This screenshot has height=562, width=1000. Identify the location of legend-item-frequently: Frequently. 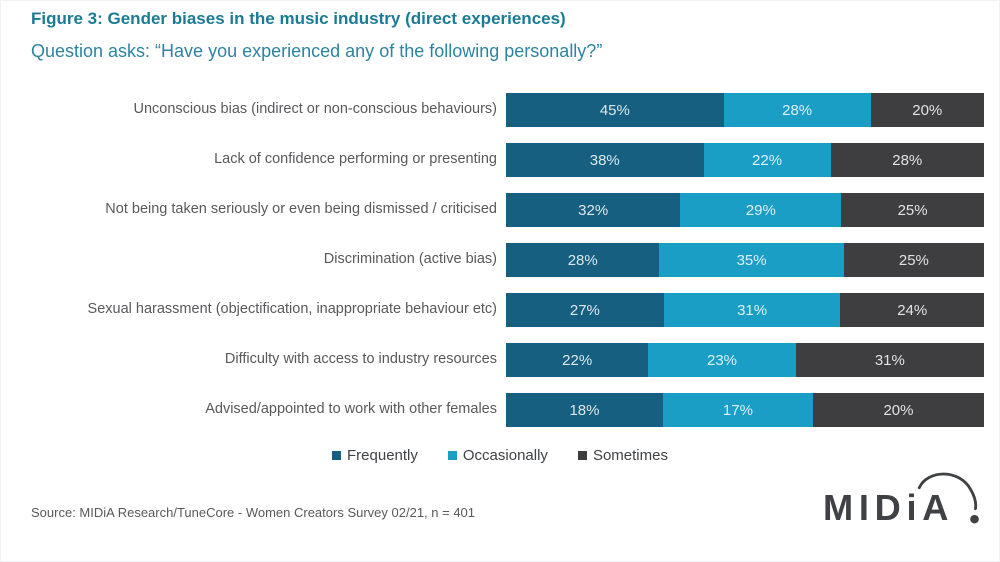
(375, 455).